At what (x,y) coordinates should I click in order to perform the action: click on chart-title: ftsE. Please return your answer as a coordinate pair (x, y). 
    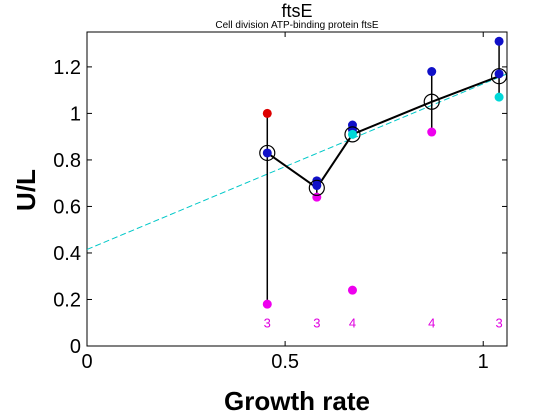
    Looking at the image, I should click on (296, 11).